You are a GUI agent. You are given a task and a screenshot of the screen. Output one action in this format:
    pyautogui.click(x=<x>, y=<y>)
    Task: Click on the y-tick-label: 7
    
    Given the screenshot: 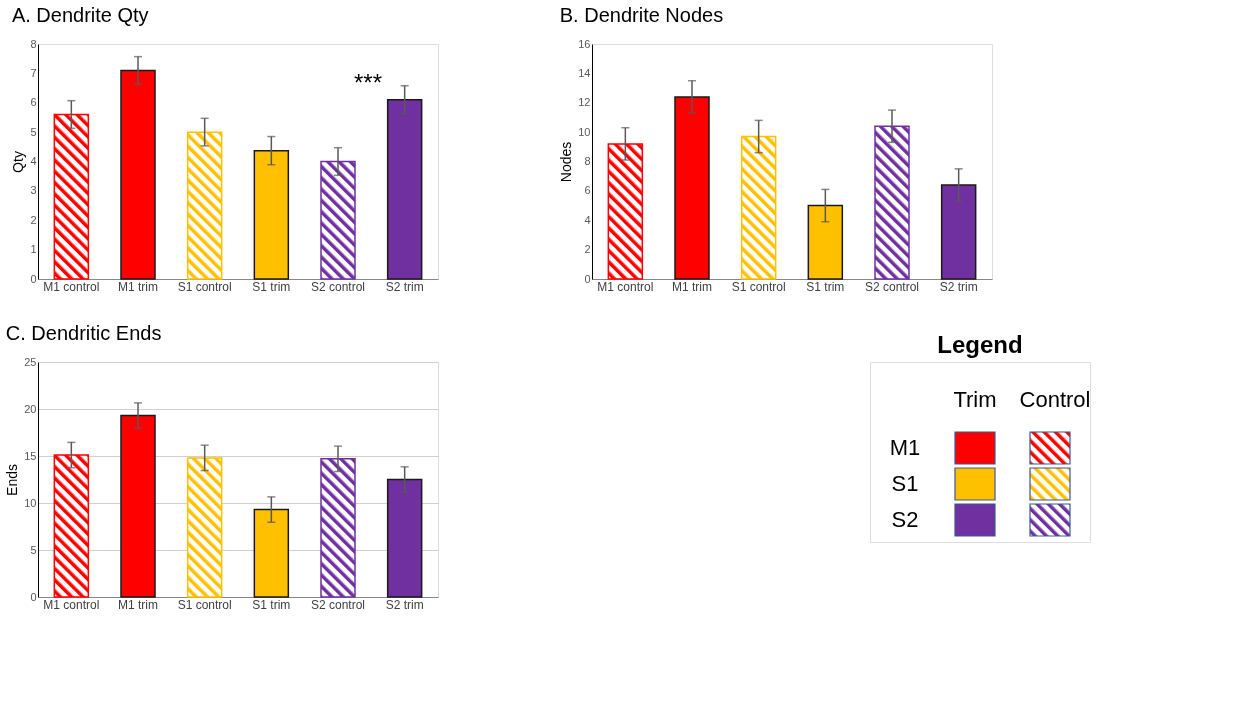 What is the action you would take?
    pyautogui.click(x=33, y=72)
    